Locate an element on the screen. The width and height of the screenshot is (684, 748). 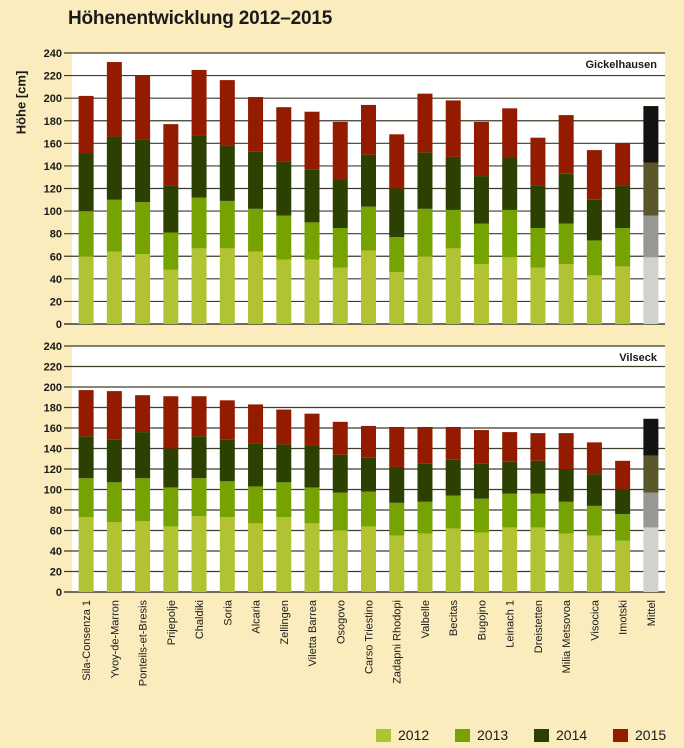
x-tick-label: Ponteils-et-Bresis is located at coordinates (144, 643).